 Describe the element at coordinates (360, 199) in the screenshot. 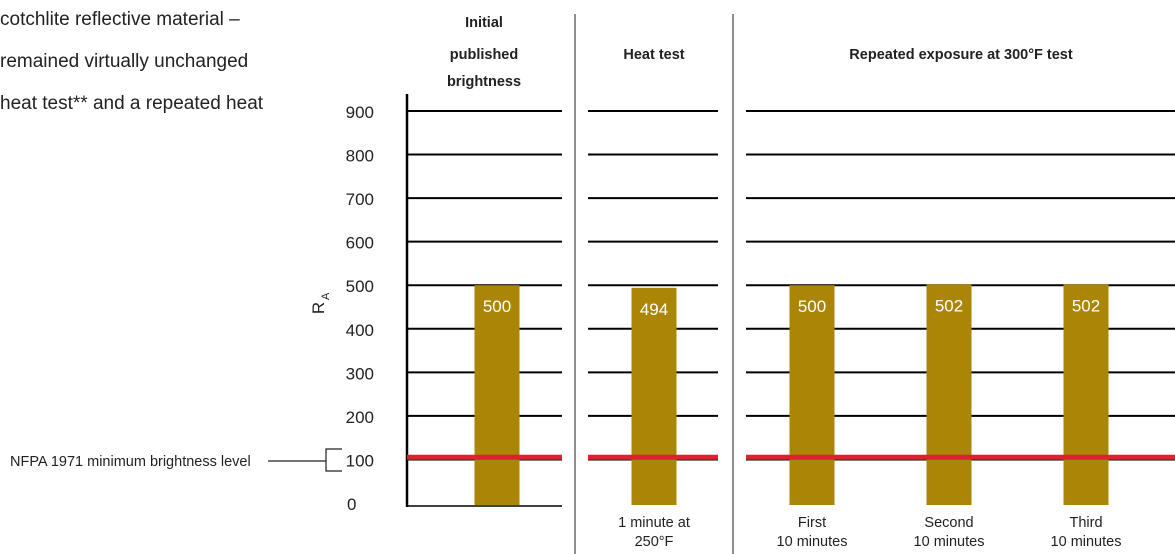

I see `y-tick-label-700: 700` at that location.